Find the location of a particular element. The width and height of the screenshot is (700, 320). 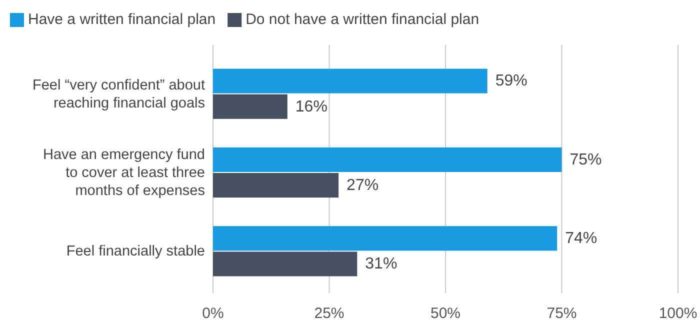

data-label: 74% is located at coordinates (581, 239).